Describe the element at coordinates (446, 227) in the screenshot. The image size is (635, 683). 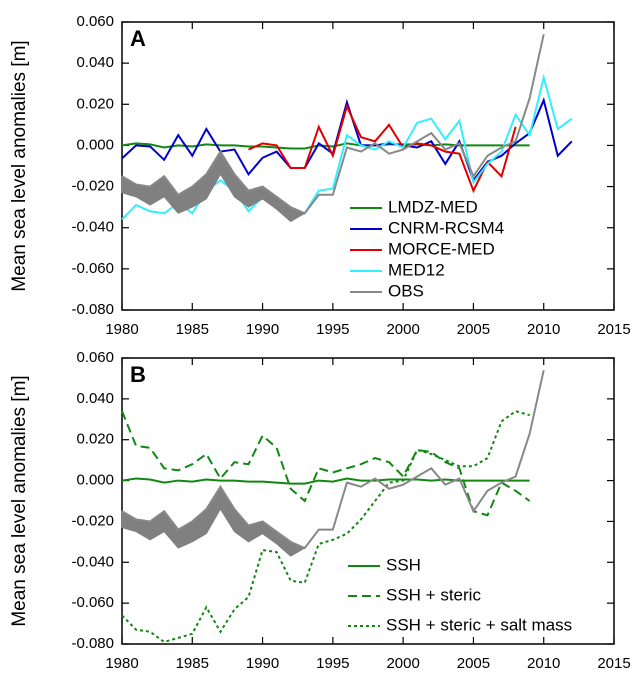
I see `legend-label: CNRM-RCSM4` at that location.